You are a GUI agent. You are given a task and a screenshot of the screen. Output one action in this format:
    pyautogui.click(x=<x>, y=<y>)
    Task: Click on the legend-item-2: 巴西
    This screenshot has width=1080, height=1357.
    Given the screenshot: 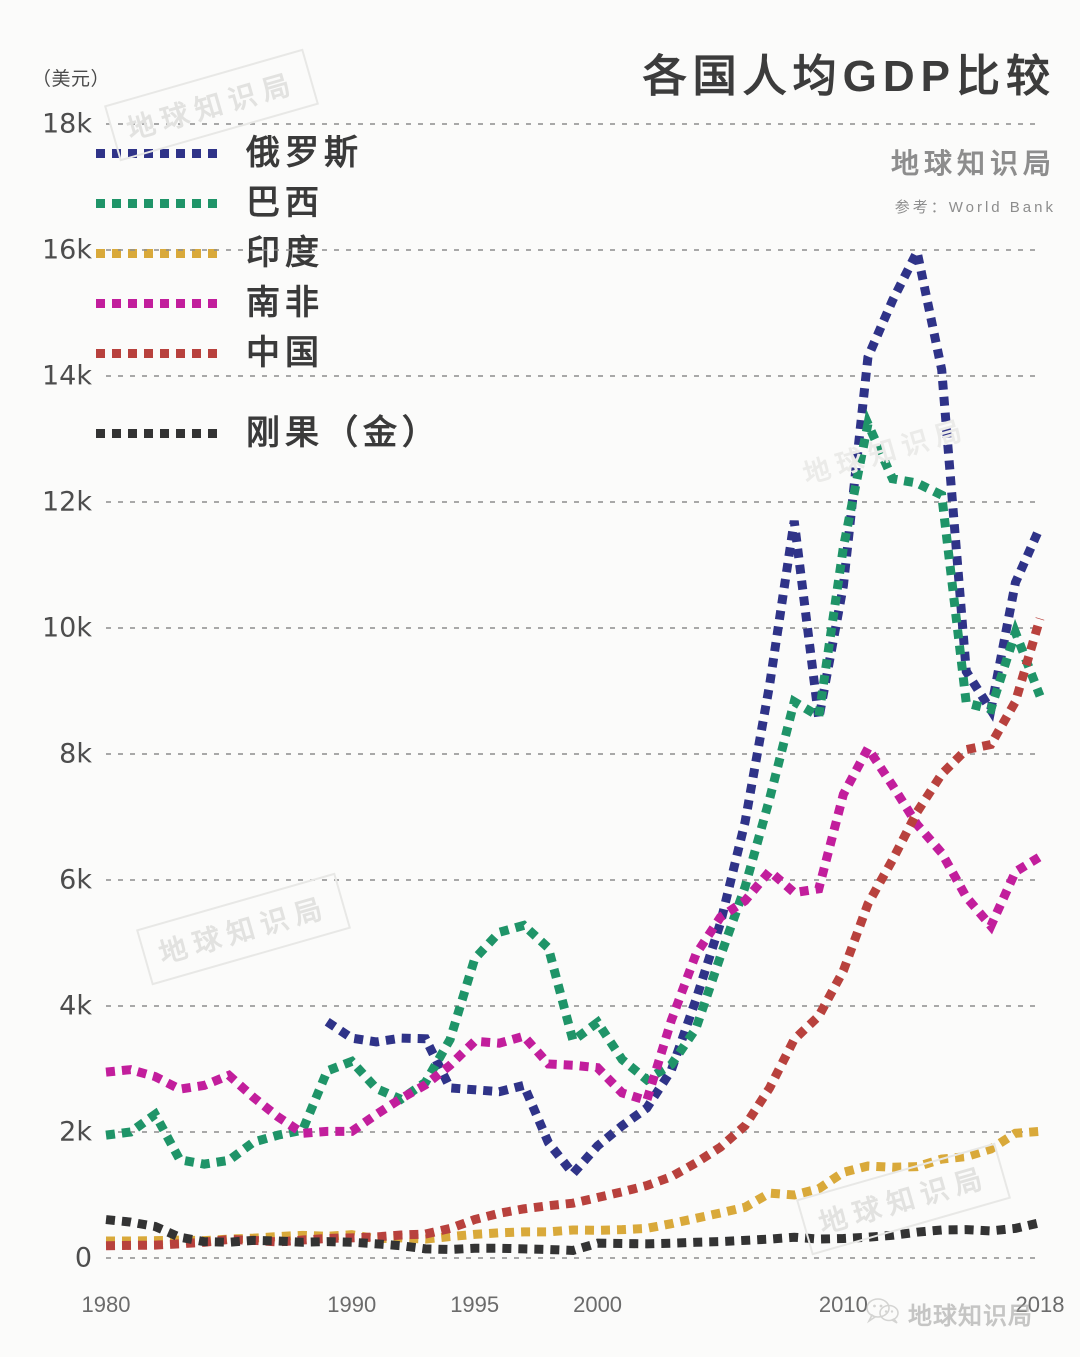 What is the action you would take?
    pyautogui.click(x=268, y=203)
    